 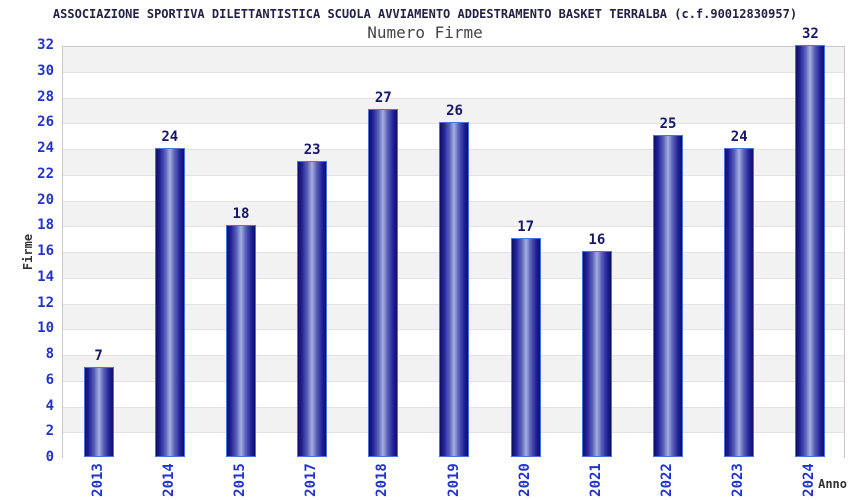 I want to click on x-tick-label-2023: 2023, so click(x=738, y=480).